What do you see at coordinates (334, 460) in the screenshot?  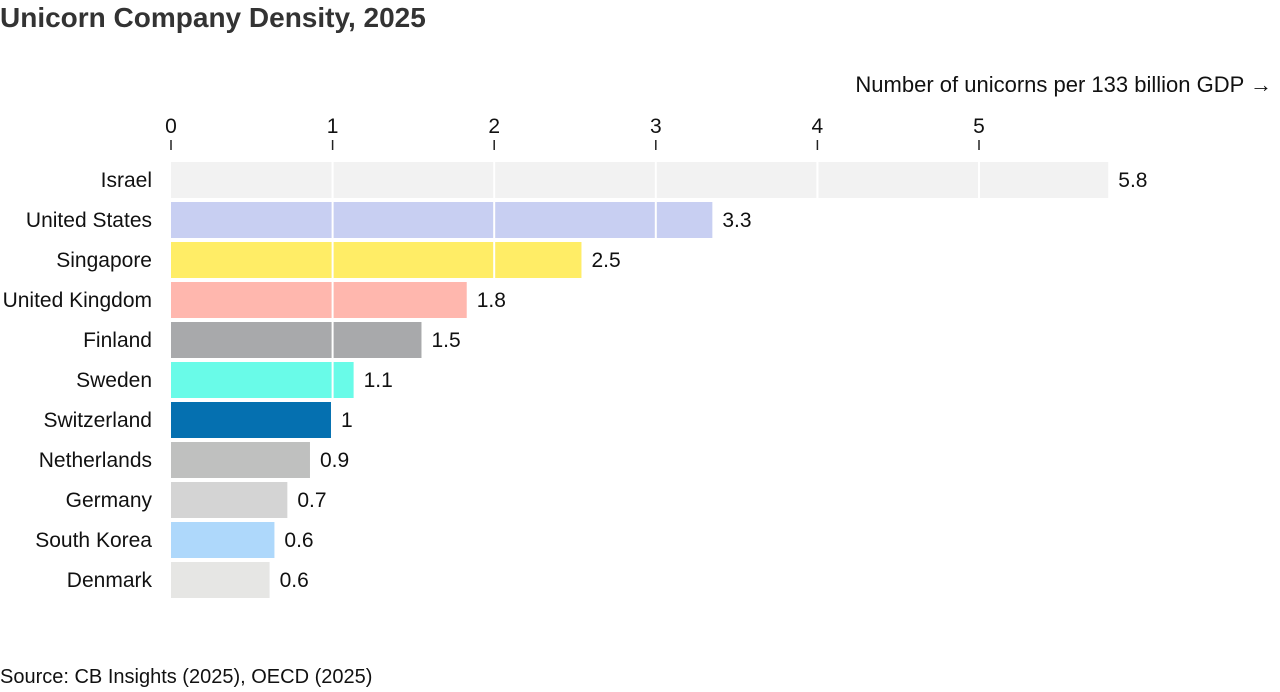 I see `value-label: 0.9` at bounding box center [334, 460].